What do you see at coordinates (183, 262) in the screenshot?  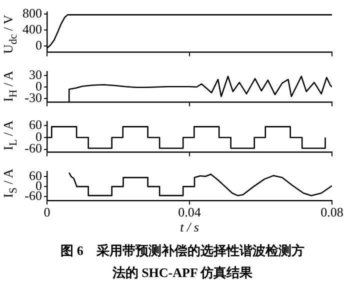 I see `caption: 图 6 采用带预测补偿的选择性谐波检测方法的 SHC-APF 仿真结果` at bounding box center [183, 262].